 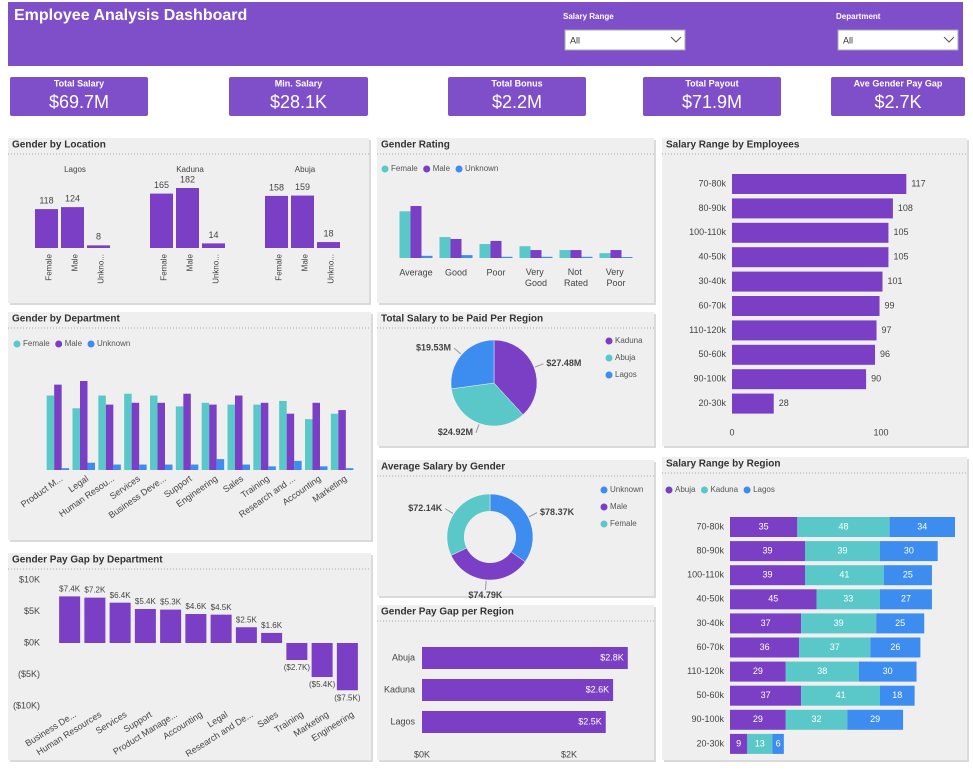 I want to click on data-label: $5.3K, so click(x=171, y=602).